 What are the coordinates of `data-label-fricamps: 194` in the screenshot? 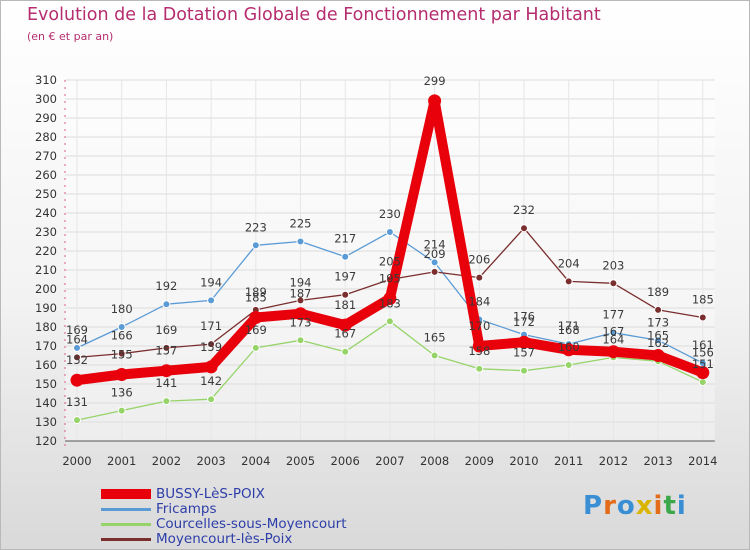 It's located at (211, 282).